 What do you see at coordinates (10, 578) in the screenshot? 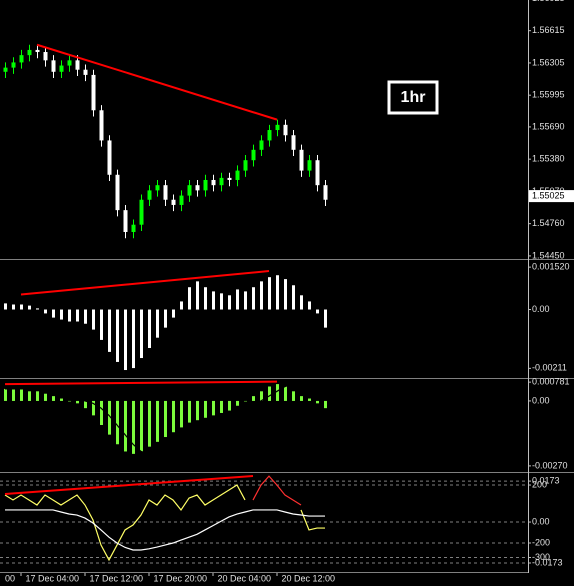
I see `x-tick-label: 00` at bounding box center [10, 578].